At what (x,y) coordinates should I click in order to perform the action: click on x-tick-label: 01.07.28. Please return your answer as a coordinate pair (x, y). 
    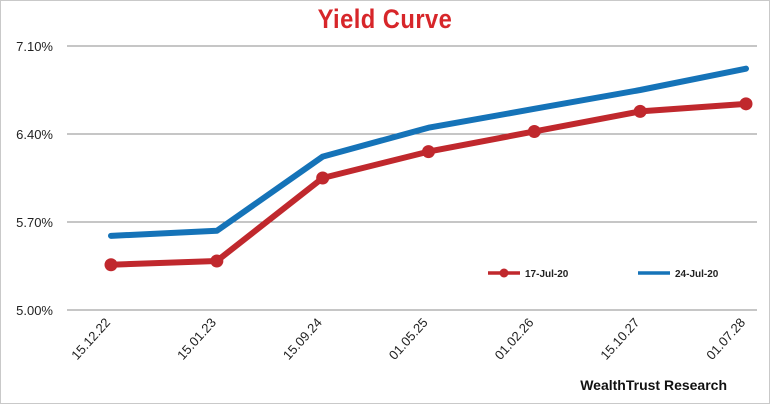
    Looking at the image, I should click on (725, 339).